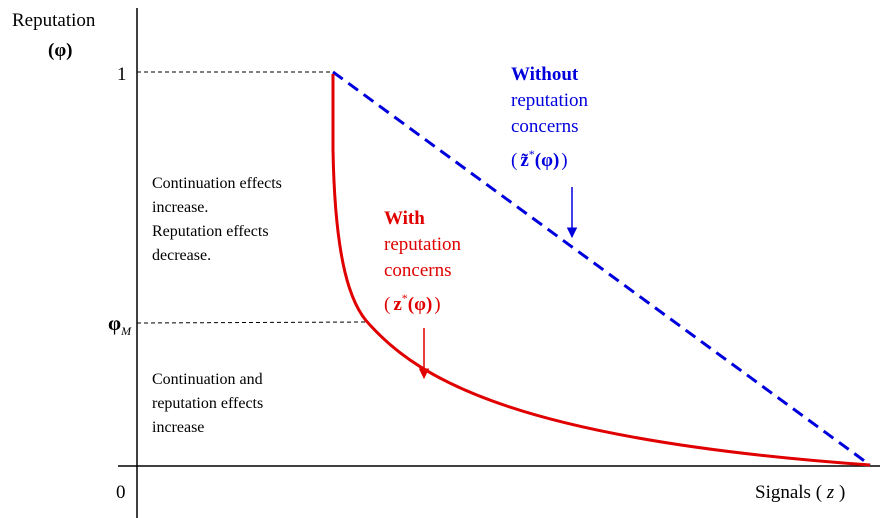 The image size is (880, 518). I want to click on threshold-sub: M, so click(126, 331).